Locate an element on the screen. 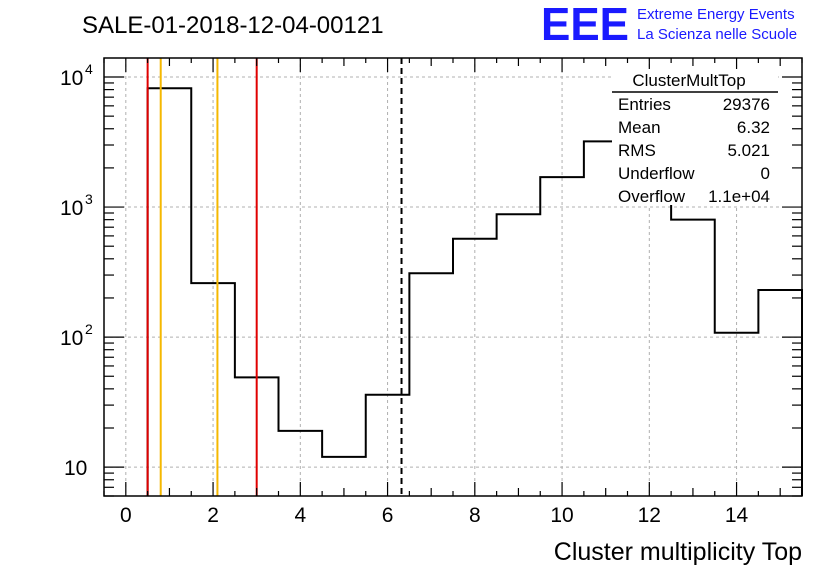  x-tick-label: 2 is located at coordinates (213, 515).